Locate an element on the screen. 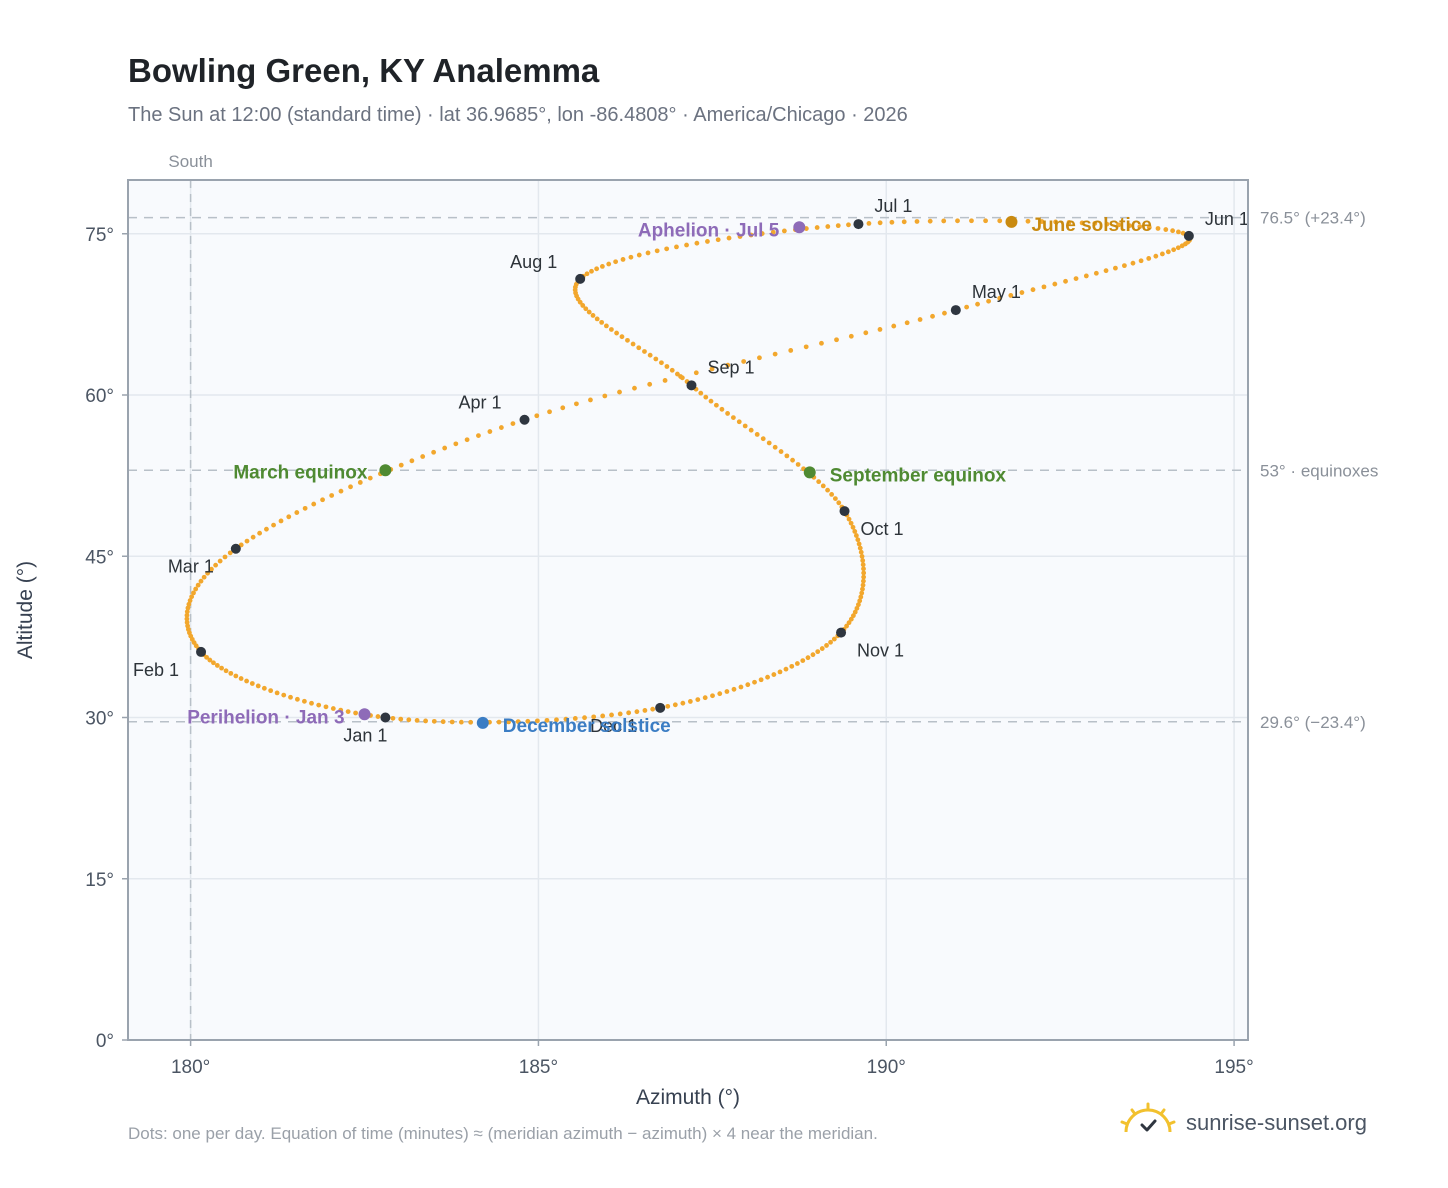 The image size is (1448, 1188). y-tick-label: 0° is located at coordinates (105, 1041).